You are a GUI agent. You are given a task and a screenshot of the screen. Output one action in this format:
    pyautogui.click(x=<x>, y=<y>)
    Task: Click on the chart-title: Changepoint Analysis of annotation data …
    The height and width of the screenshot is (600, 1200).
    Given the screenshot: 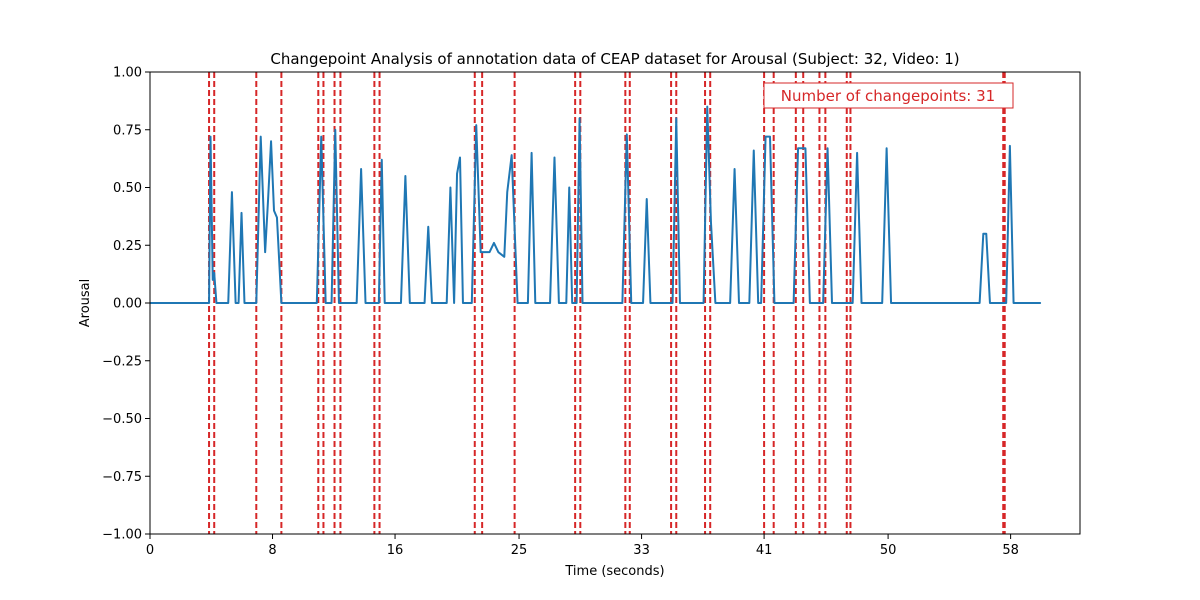 What is the action you would take?
    pyautogui.click(x=614, y=59)
    